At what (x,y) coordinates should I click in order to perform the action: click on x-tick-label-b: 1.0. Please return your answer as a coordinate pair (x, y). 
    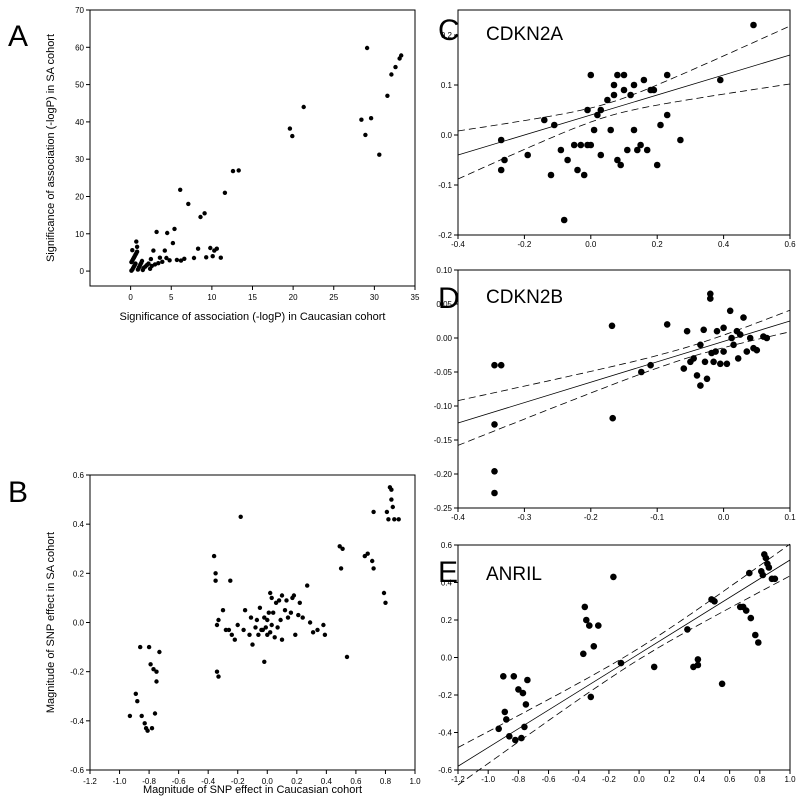
    Looking at the image, I should click on (415, 781).